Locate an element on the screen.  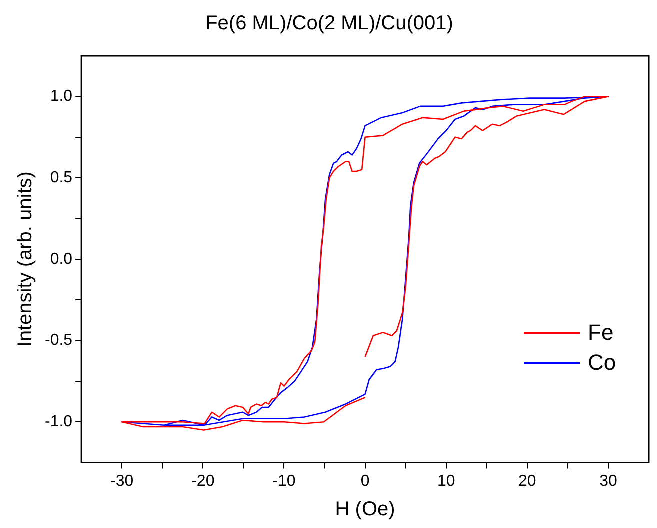
x-tick-label: -30 is located at coordinates (122, 481).